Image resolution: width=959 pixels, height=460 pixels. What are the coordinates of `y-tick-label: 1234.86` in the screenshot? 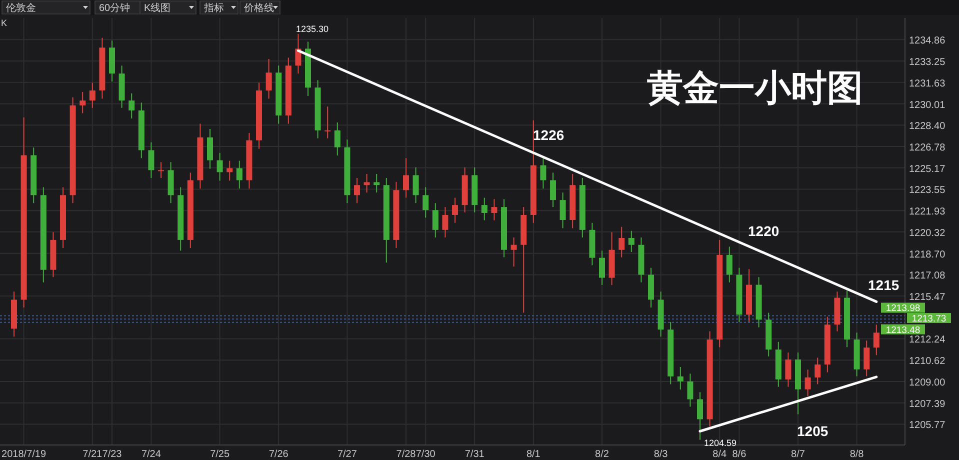 It's located at (927, 41).